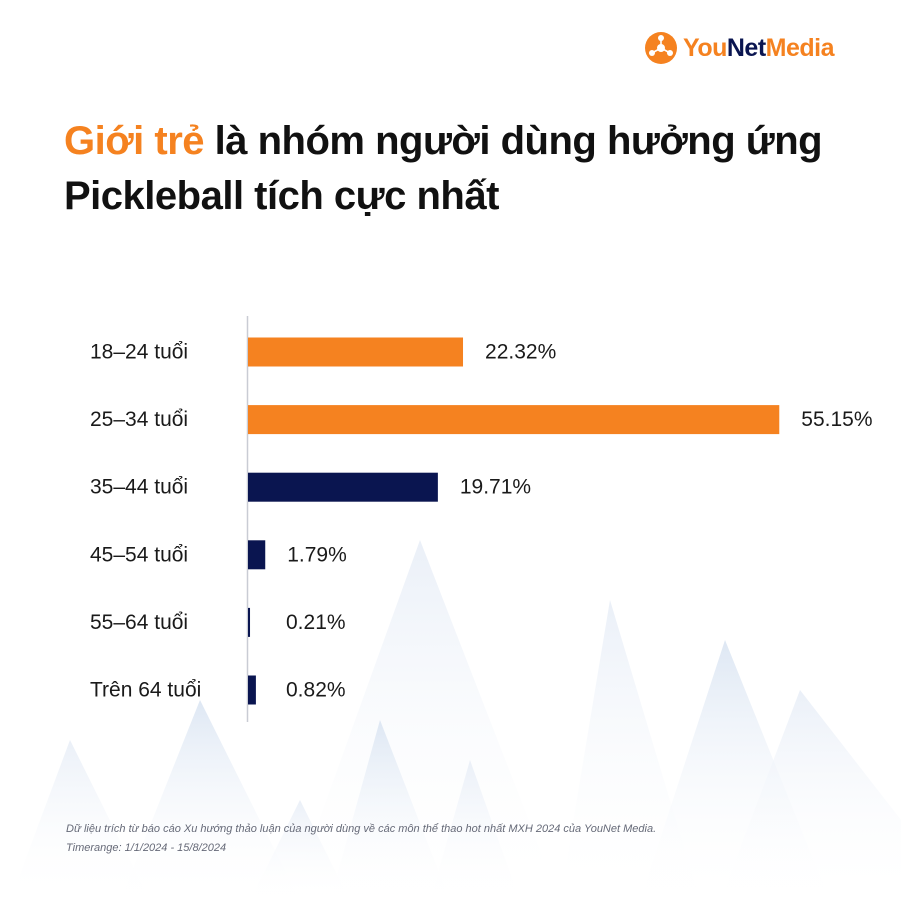  I want to click on category-label: 45–54 tuổi, so click(139, 554).